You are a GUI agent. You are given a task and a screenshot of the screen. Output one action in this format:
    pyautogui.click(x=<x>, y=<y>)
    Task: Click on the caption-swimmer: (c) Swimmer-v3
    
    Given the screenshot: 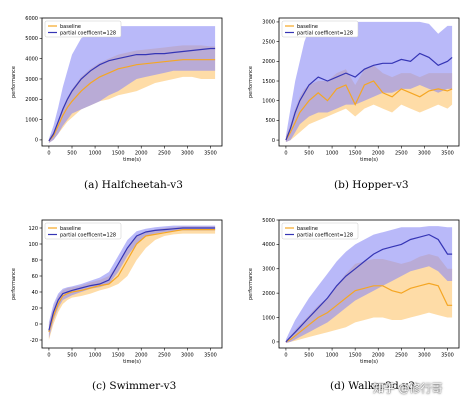 What is the action you would take?
    pyautogui.click(x=134, y=386)
    